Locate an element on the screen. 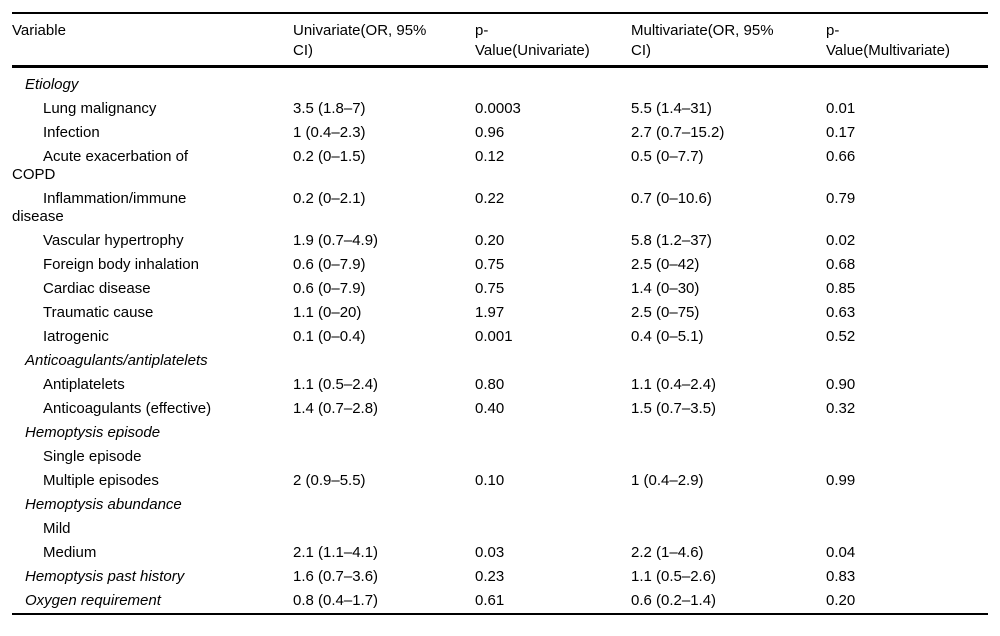  table-row: Etiology is located at coordinates (500, 82).